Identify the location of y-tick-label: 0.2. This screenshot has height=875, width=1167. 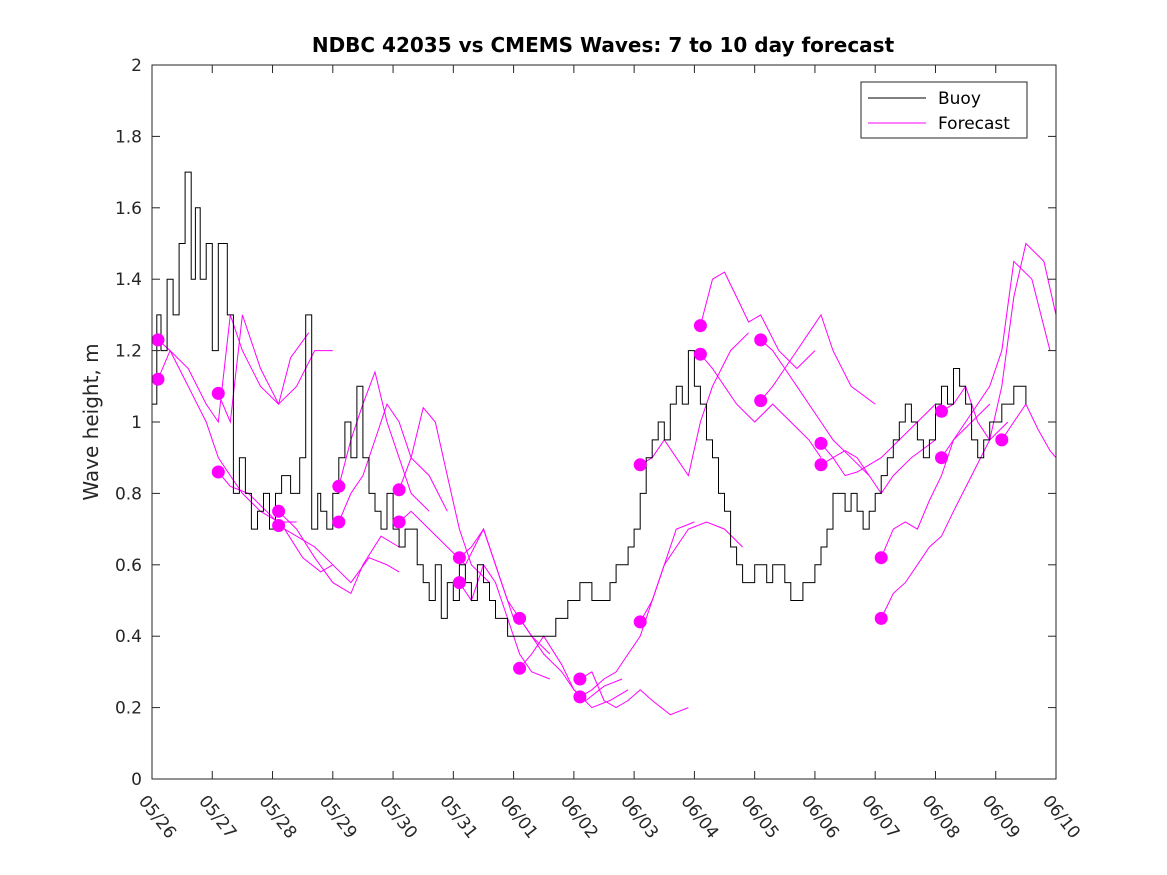
(128, 709).